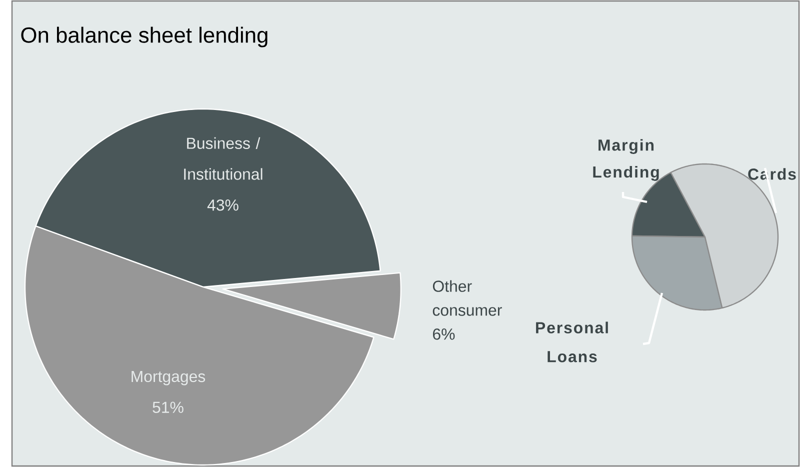 The image size is (800, 467). What do you see at coordinates (222, 205) in the screenshot?
I see `data-label: 43%` at bounding box center [222, 205].